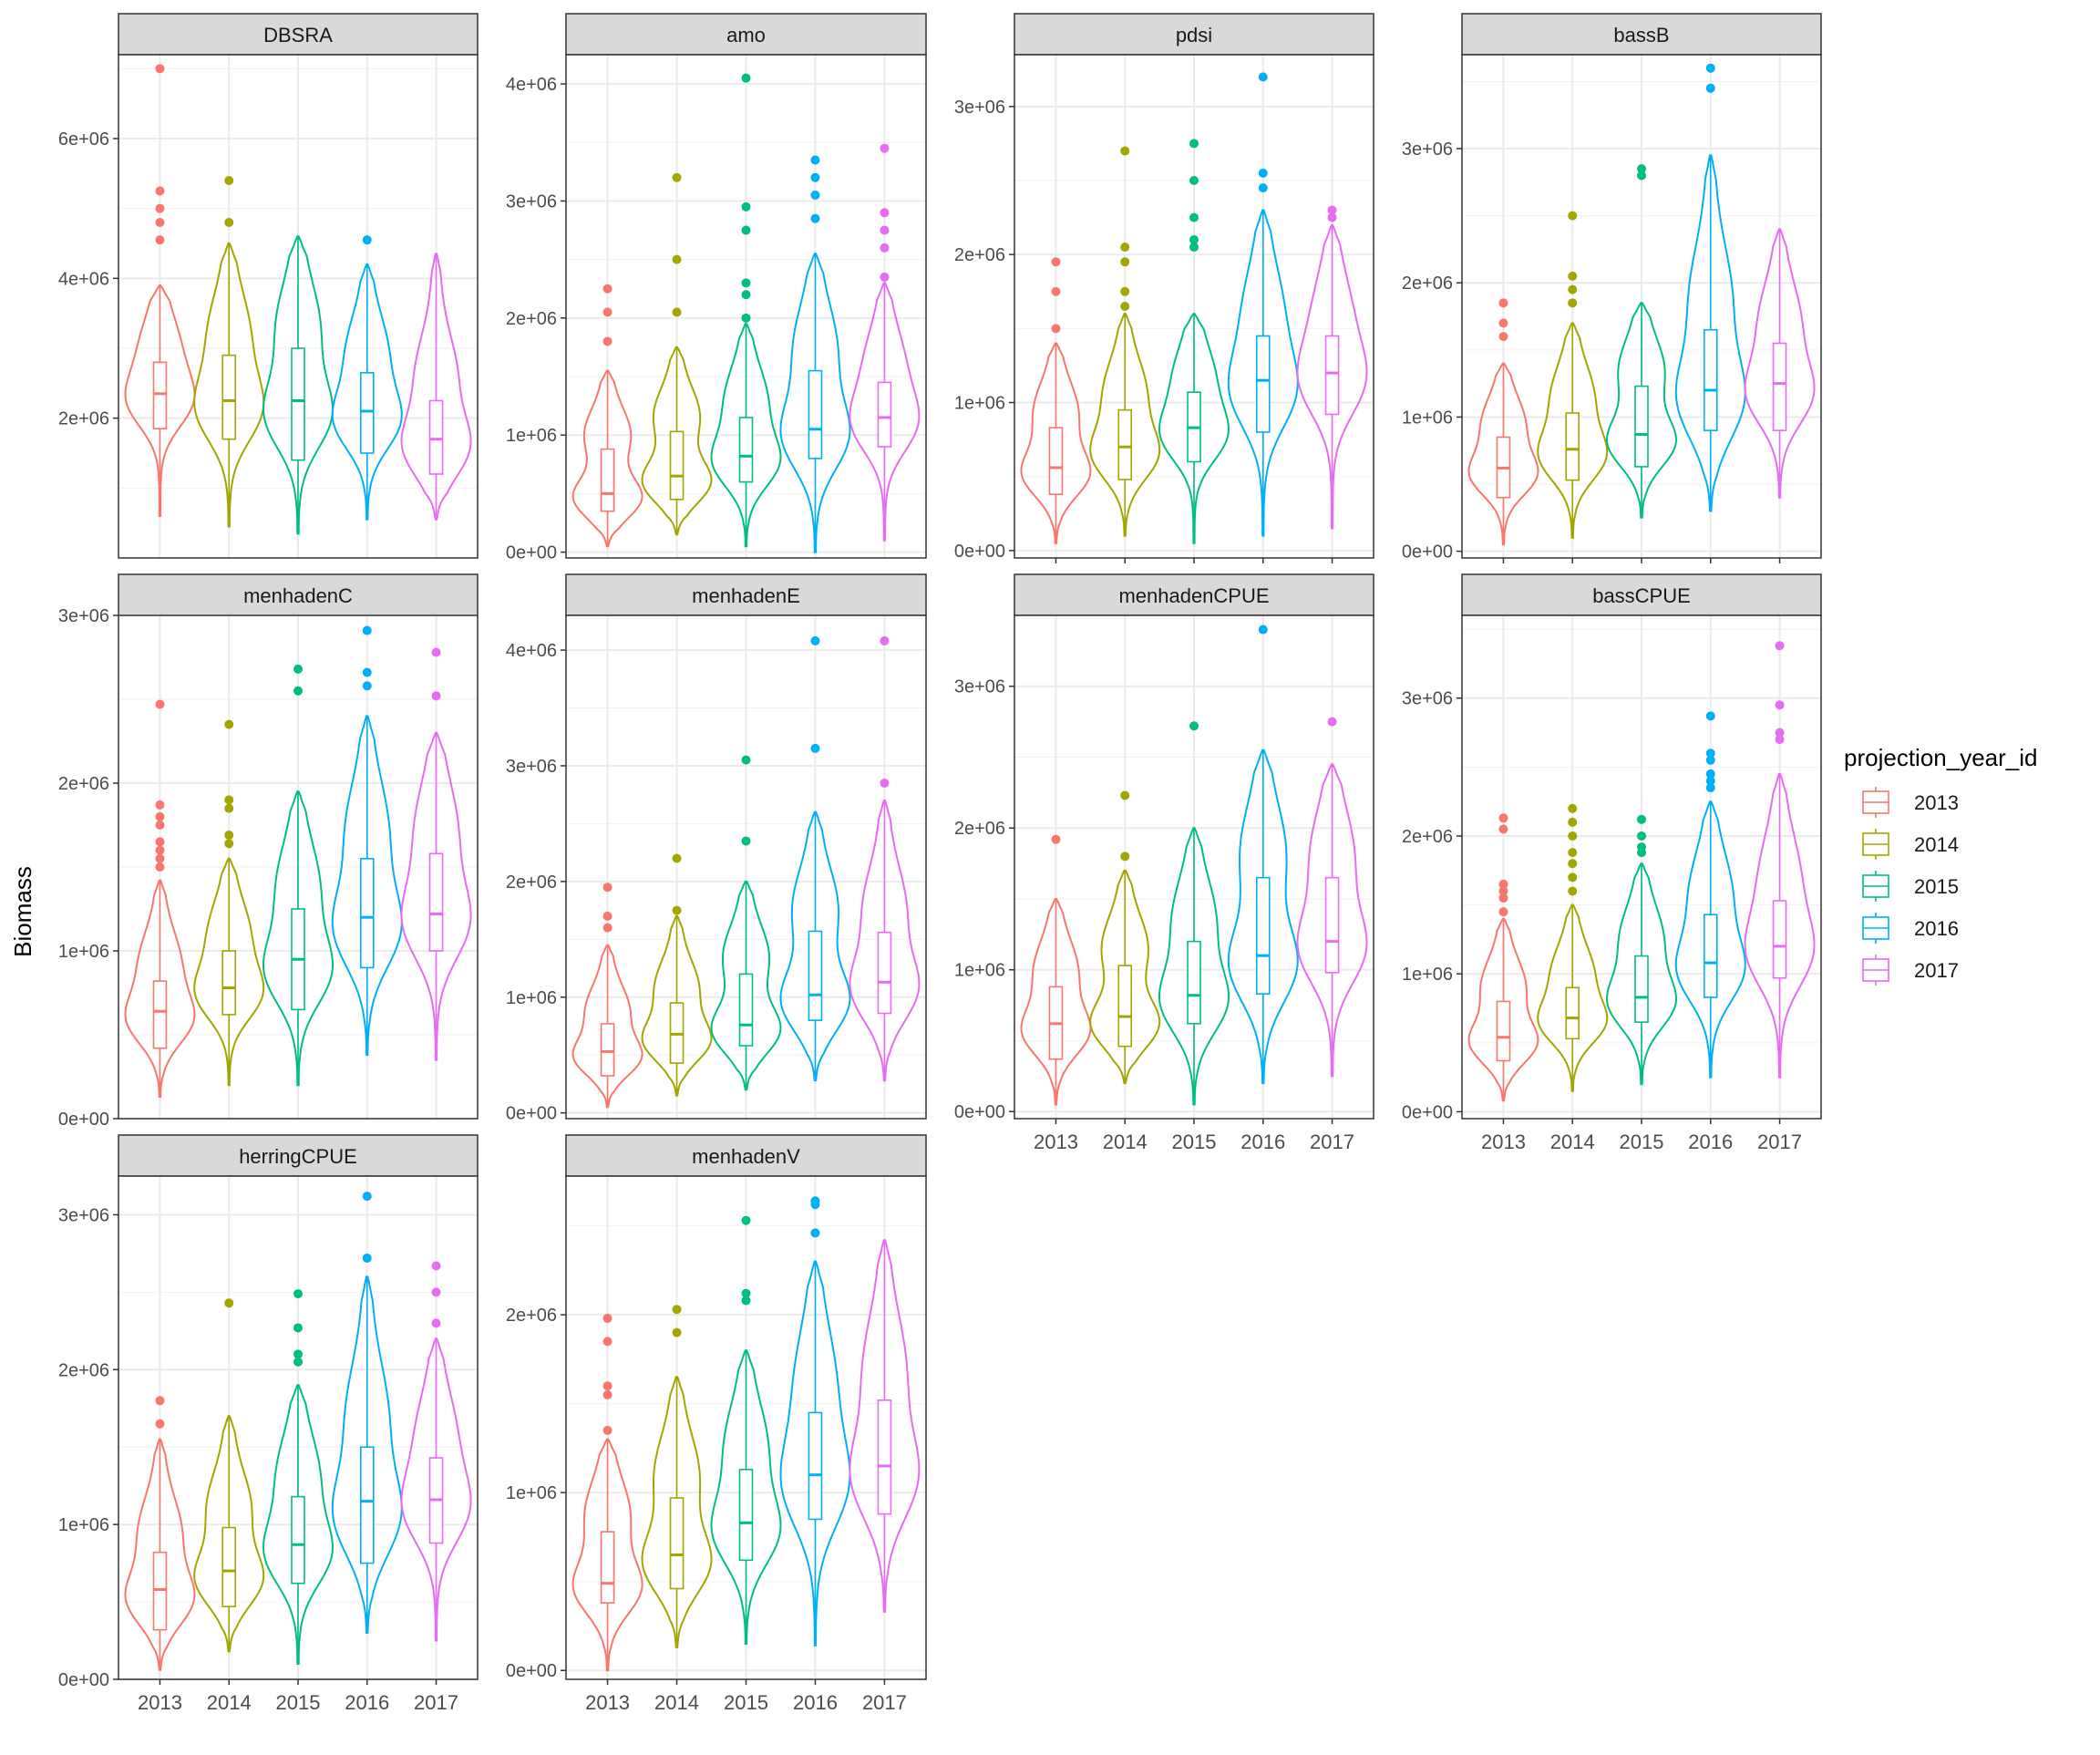 The height and width of the screenshot is (1755, 2100). Describe the element at coordinates (716, 288) in the screenshot. I see `facet-panel-amo: amo 0e+00 1e+06 2e+06 3e+06 4e+06` at that location.